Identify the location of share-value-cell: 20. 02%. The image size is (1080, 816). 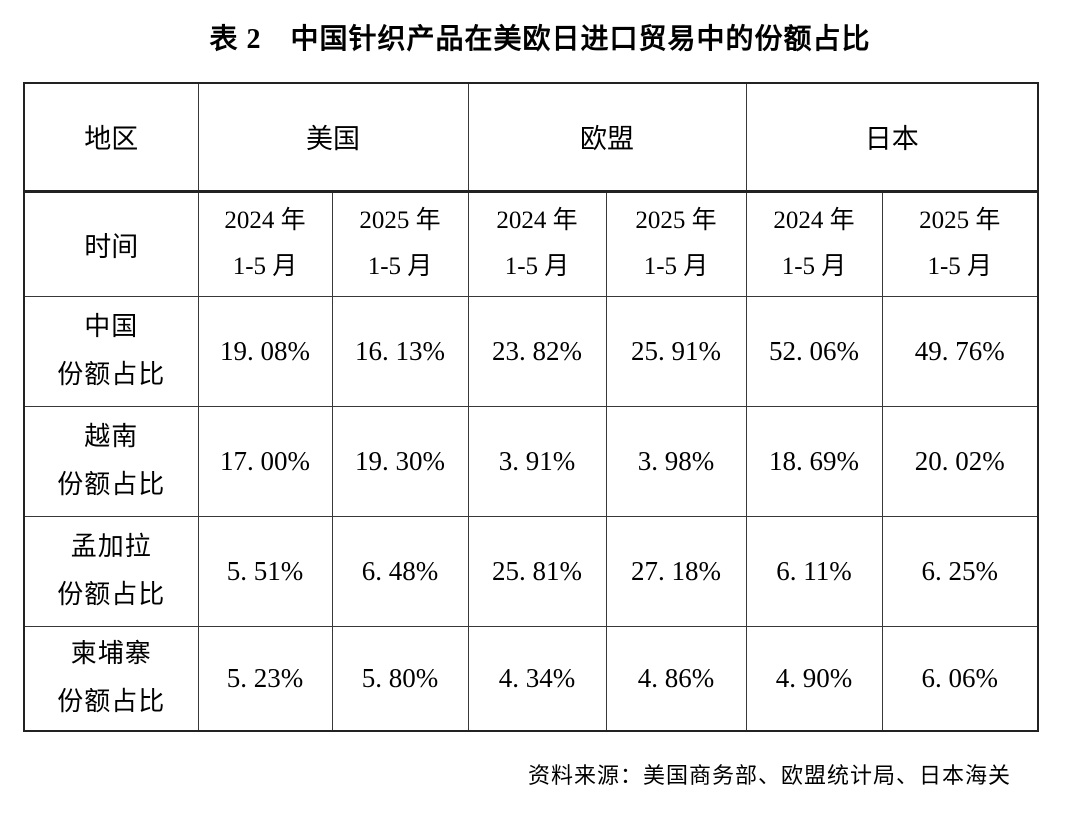
(960, 461).